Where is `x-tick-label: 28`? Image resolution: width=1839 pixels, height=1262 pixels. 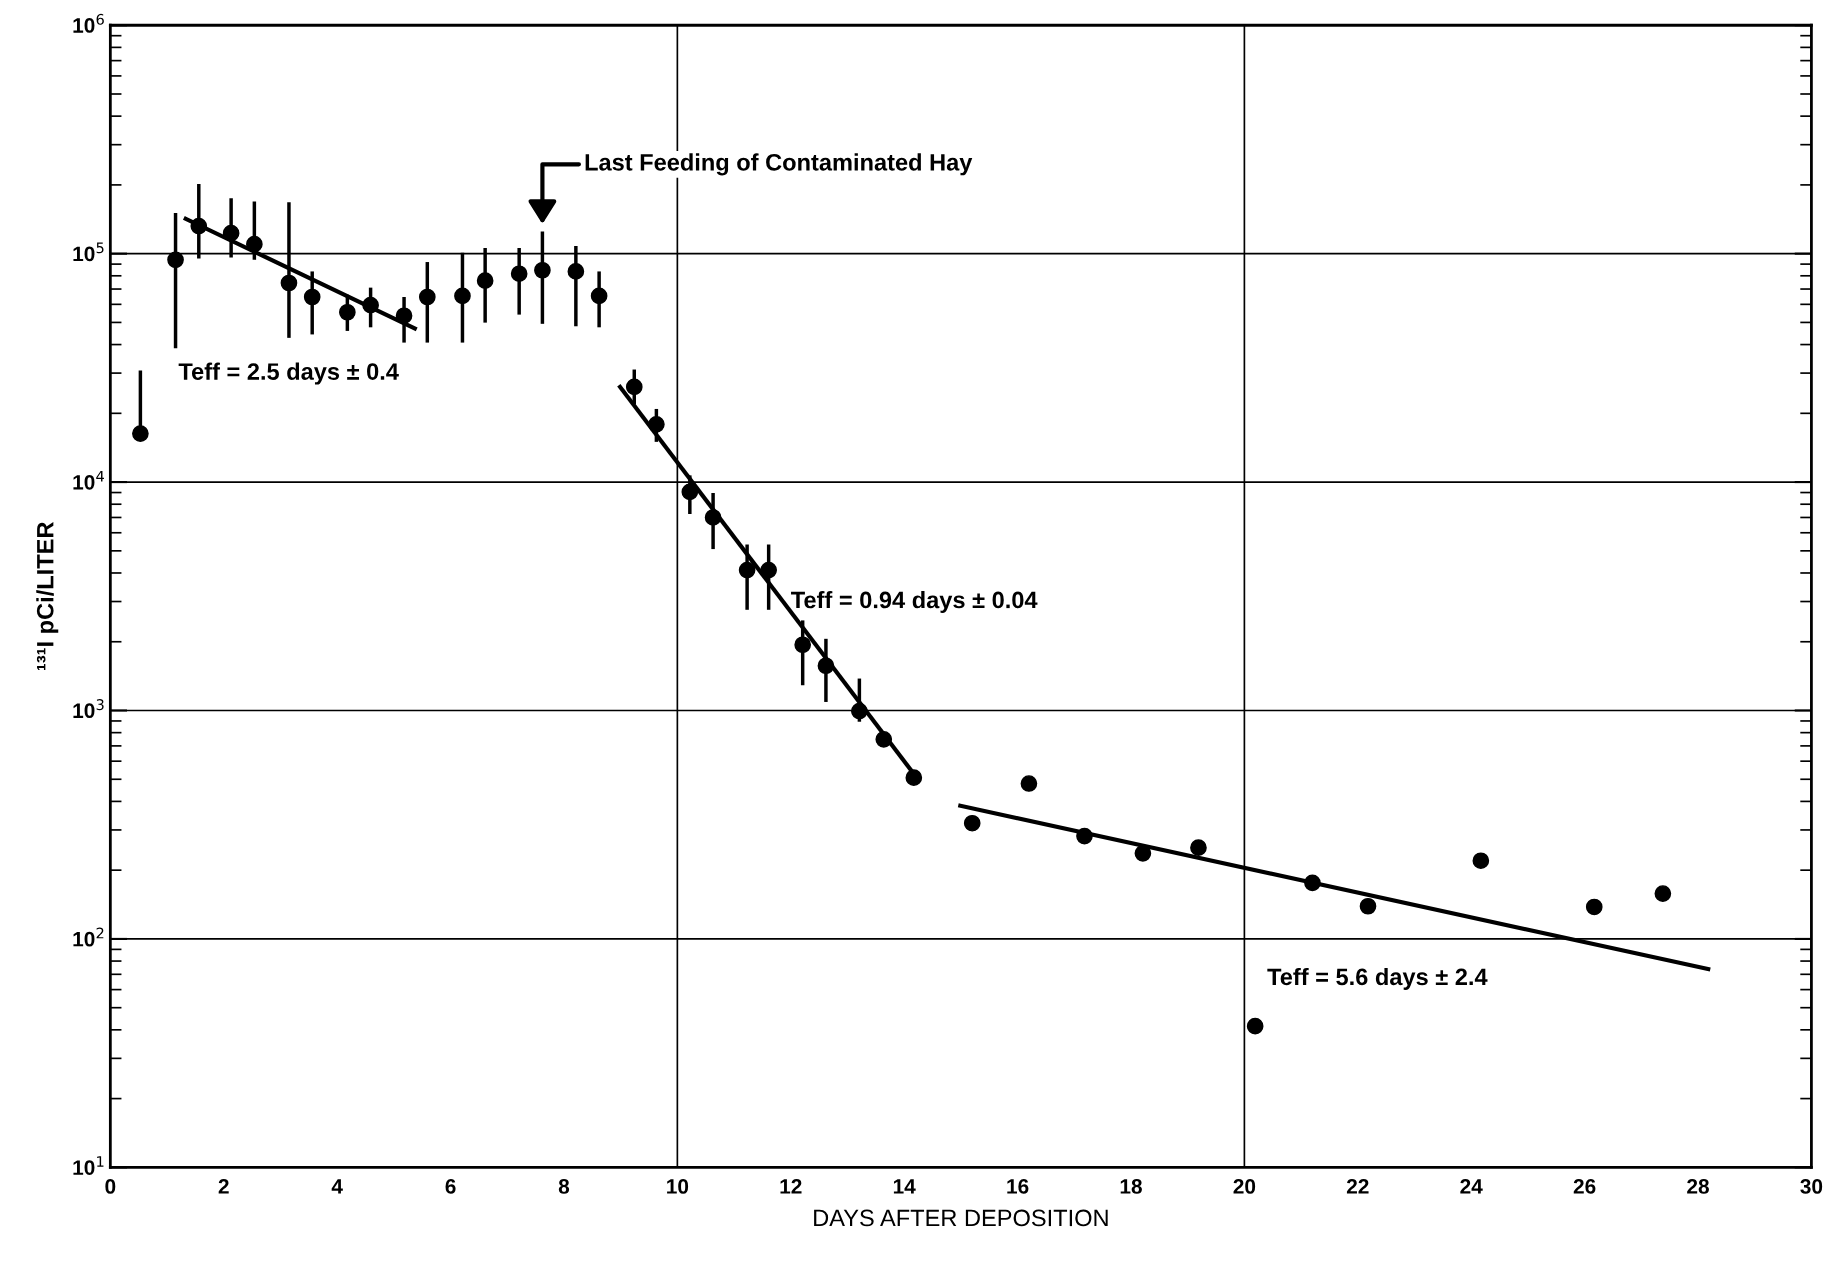
x-tick-label: 28 is located at coordinates (1698, 1186).